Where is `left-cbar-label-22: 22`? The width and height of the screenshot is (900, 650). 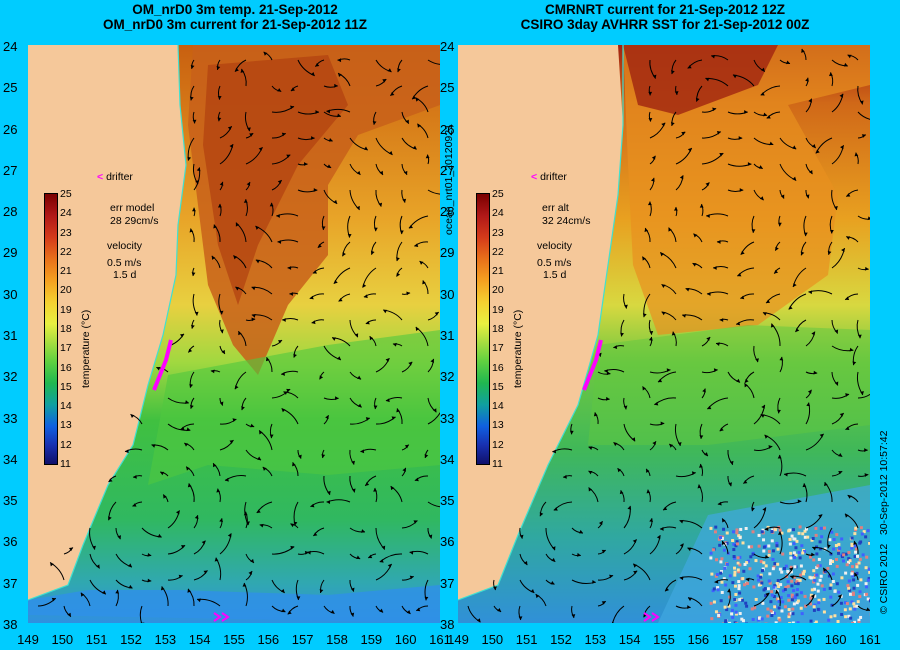
left-cbar-label-22: 22 is located at coordinates (66, 251).